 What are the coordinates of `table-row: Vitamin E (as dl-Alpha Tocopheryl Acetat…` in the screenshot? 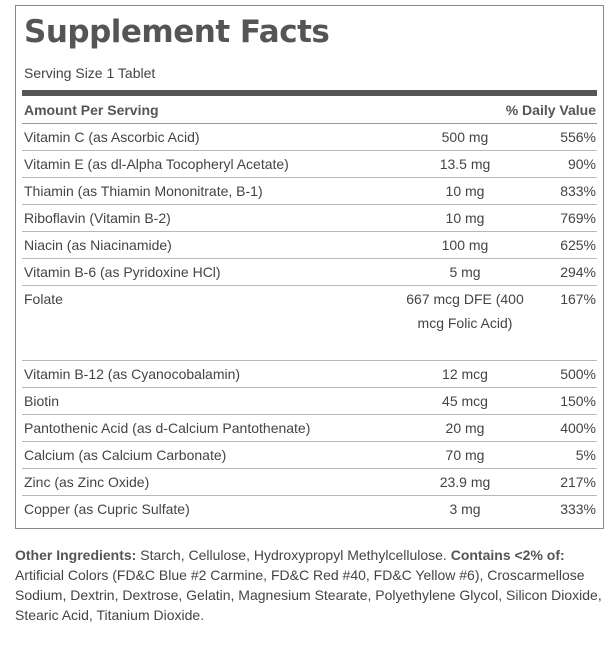 It's located at (309, 164).